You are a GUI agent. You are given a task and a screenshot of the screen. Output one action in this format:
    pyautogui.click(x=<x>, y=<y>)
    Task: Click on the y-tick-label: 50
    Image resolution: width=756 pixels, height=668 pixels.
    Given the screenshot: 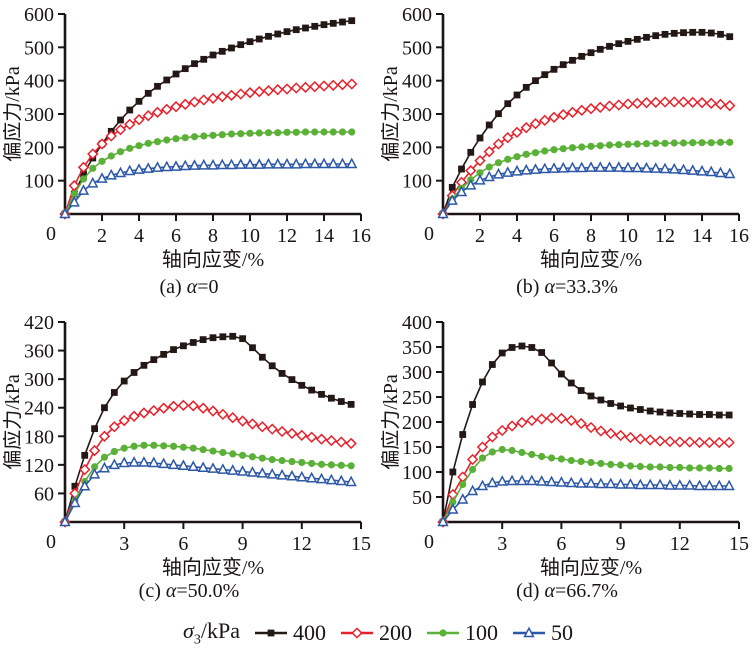 What is the action you would take?
    pyautogui.click(x=422, y=498)
    